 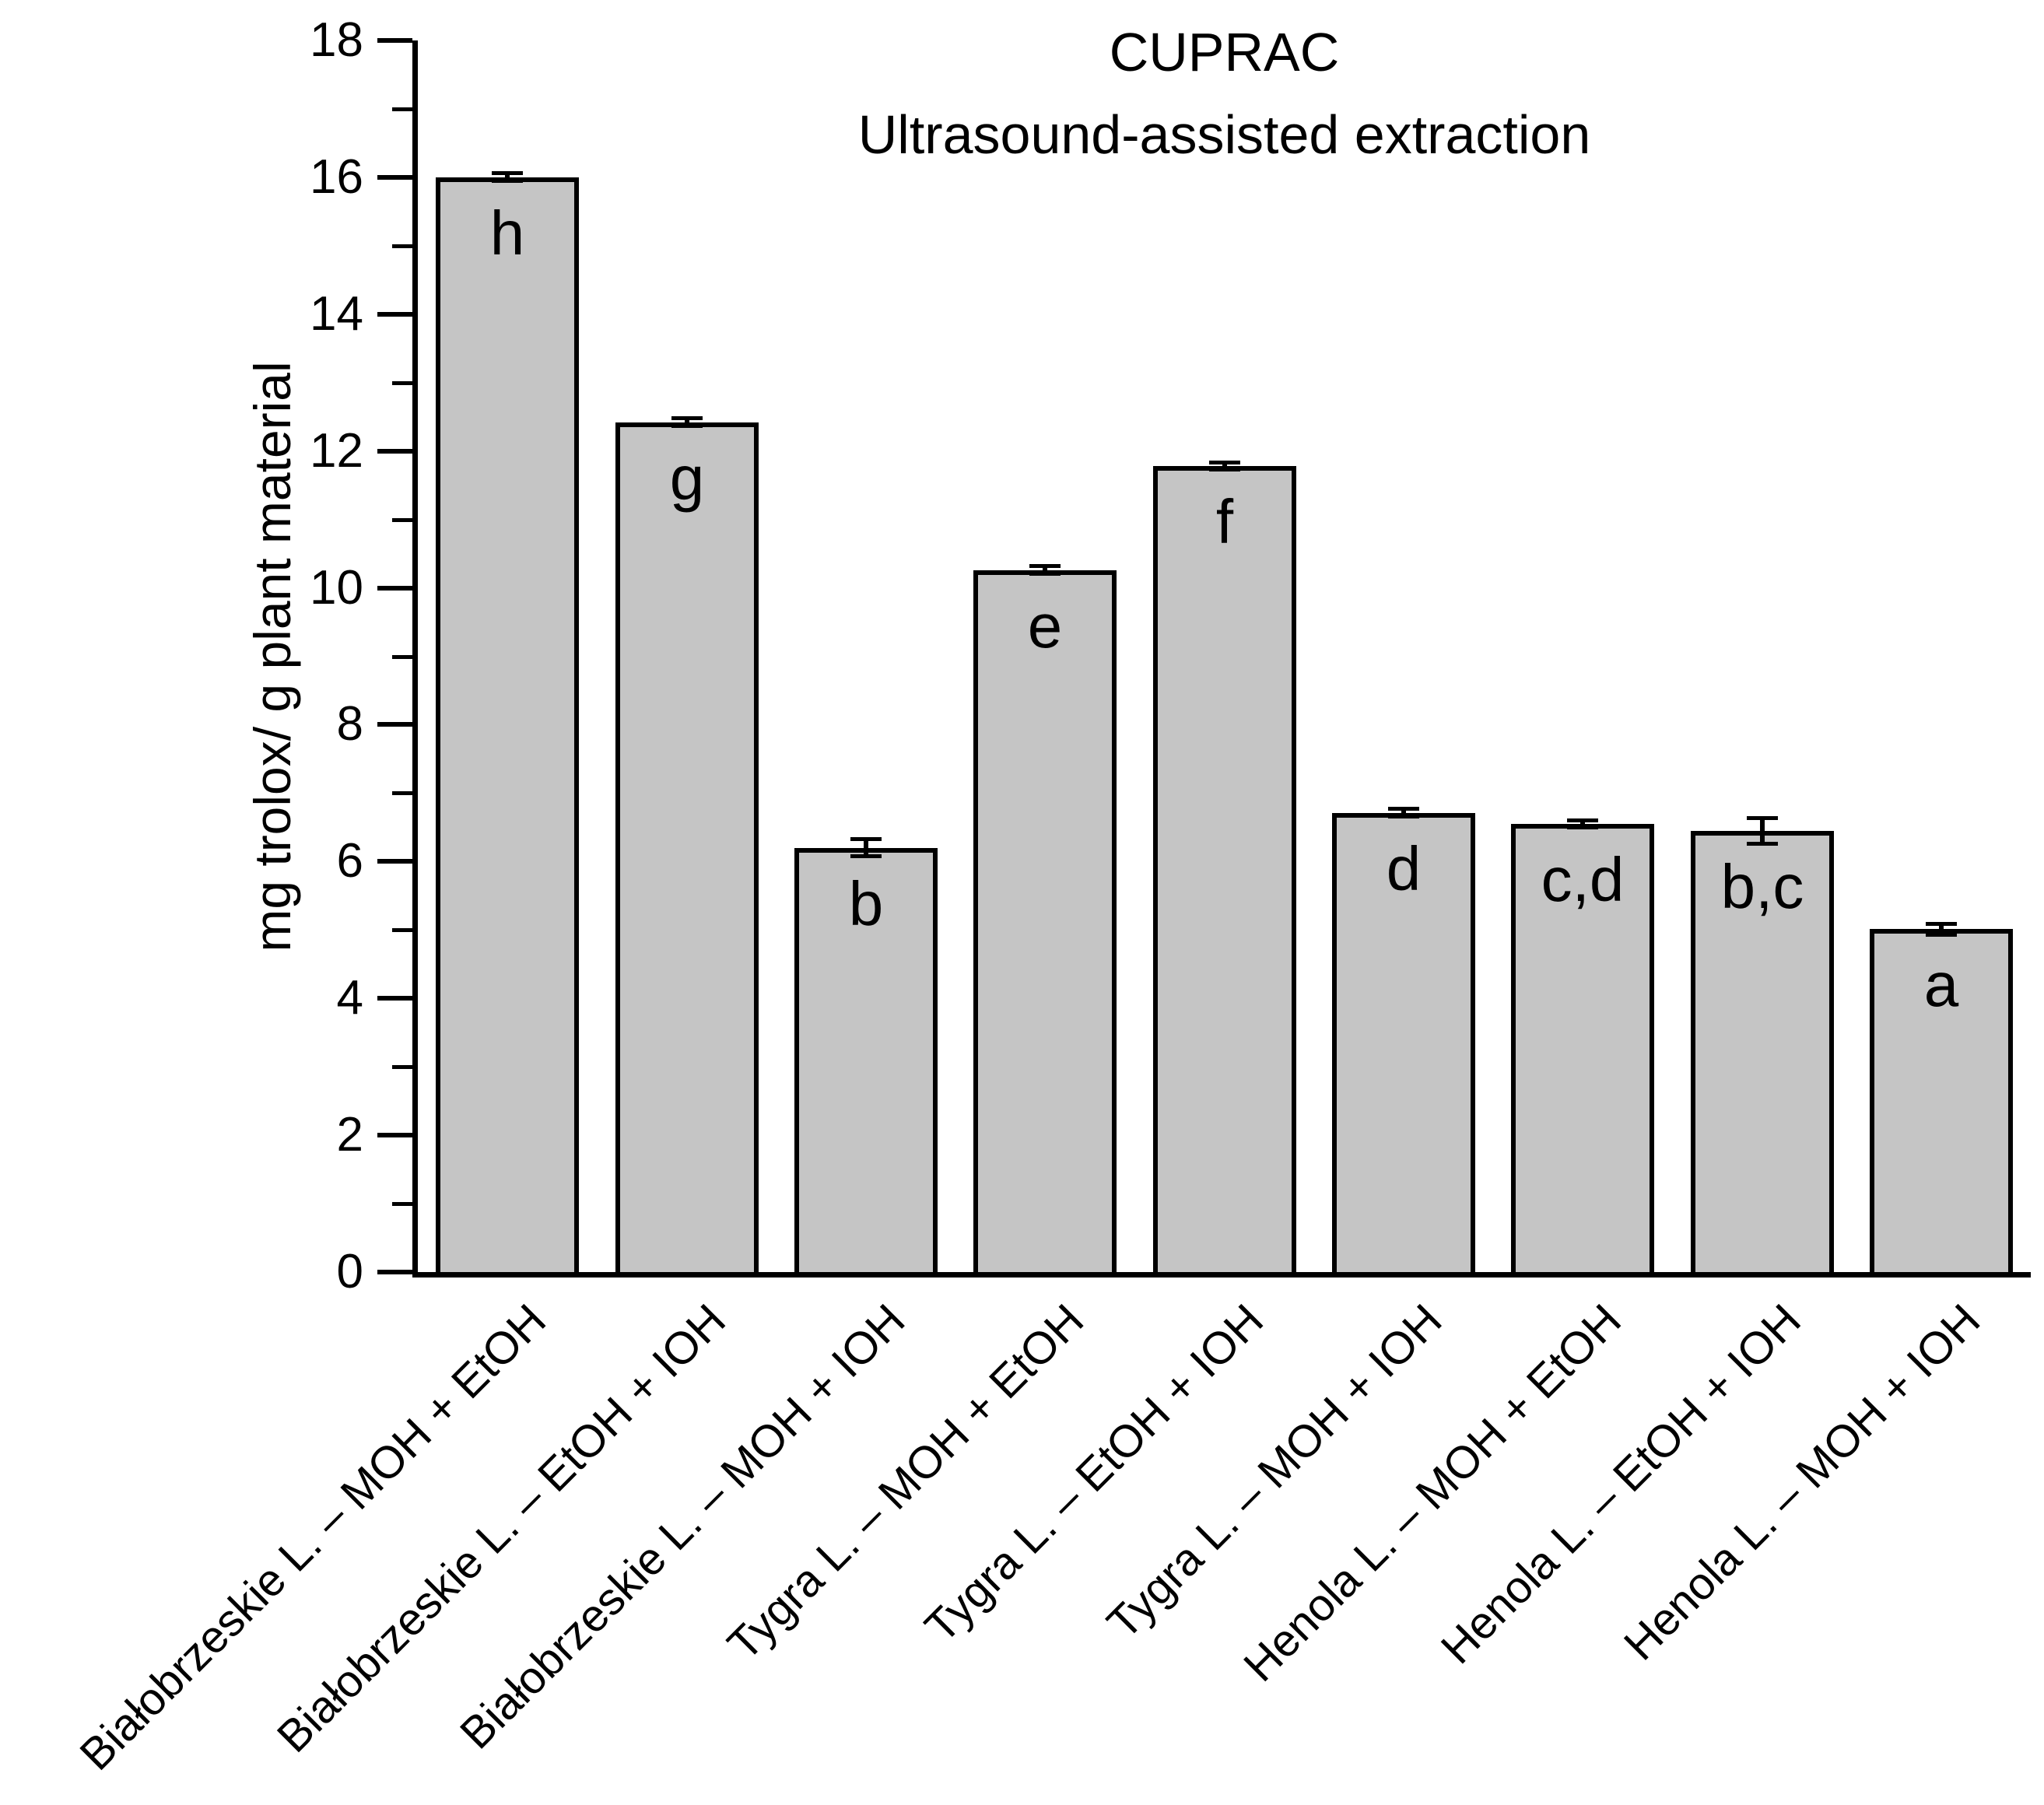 I want to click on y-tick-label: 18, so click(x=337, y=40).